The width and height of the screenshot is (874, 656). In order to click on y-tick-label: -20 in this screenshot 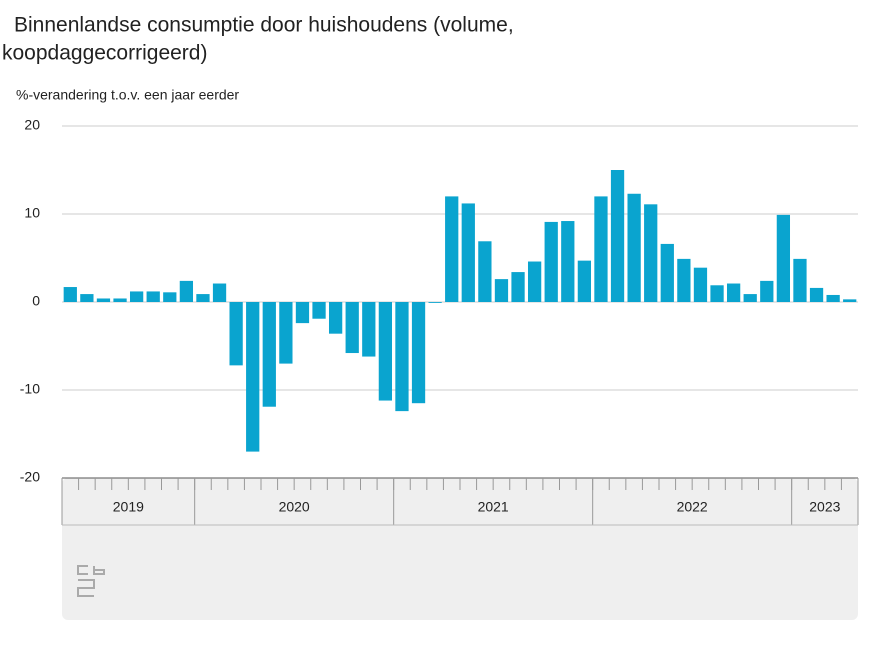, I will do `click(30, 477)`.